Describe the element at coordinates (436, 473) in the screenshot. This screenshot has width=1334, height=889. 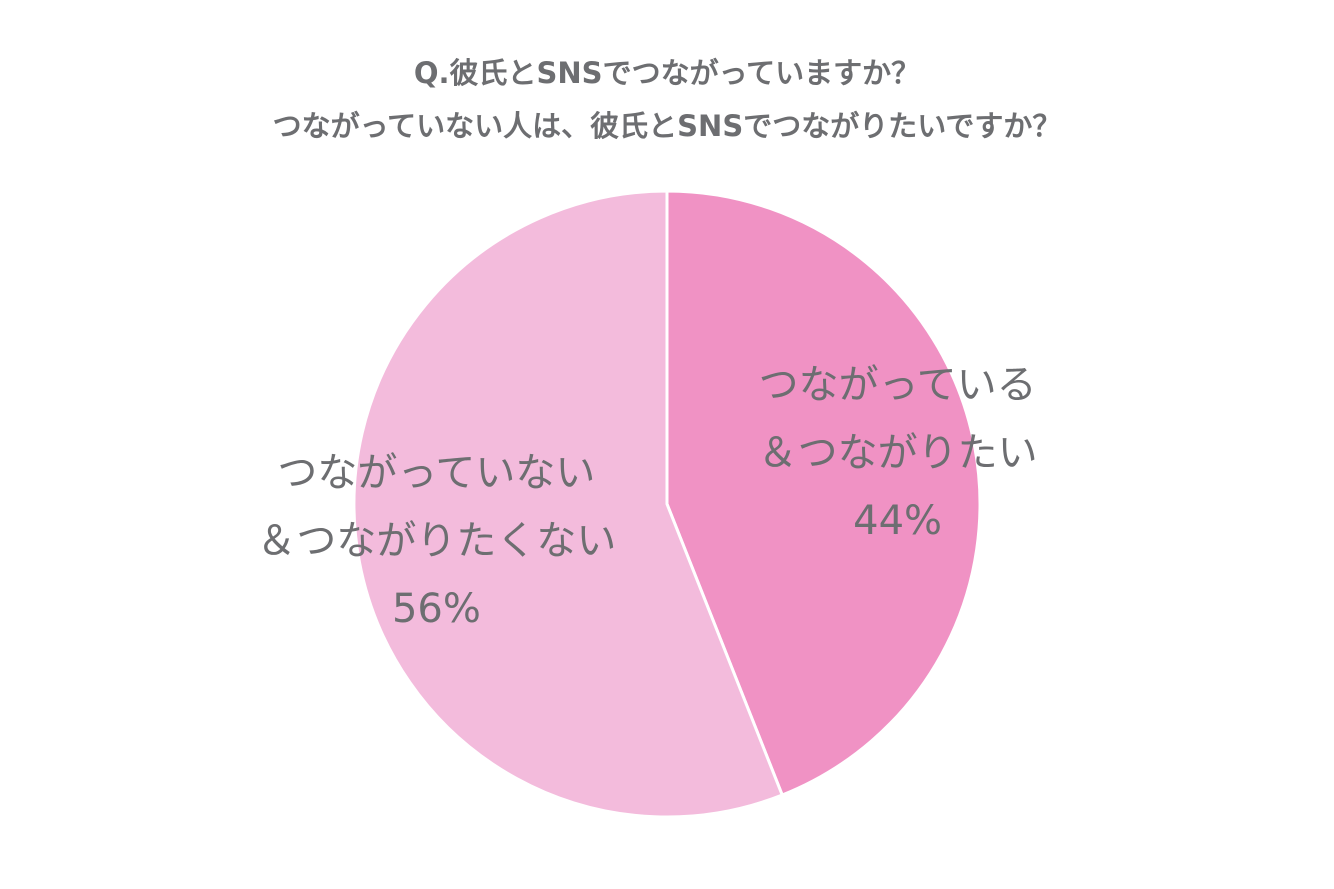
I see `slice-label: つながっていない` at that location.